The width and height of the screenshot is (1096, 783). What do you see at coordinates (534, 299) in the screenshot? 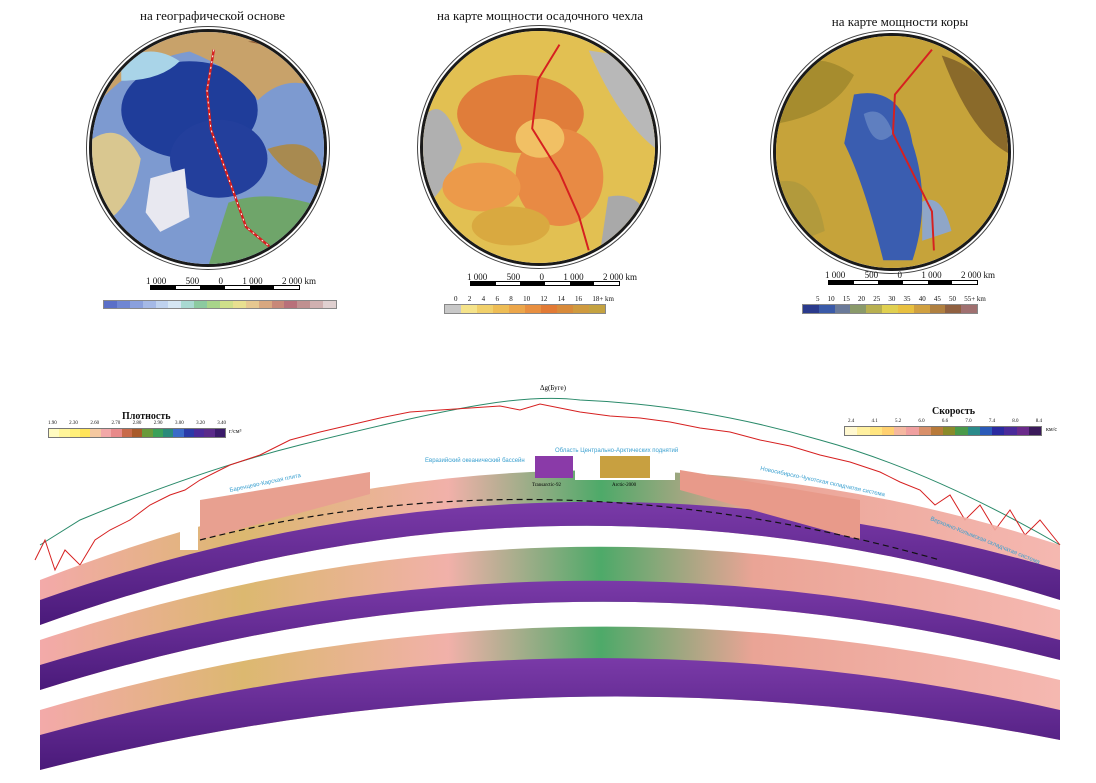
I see `sediment-legend-labels: 0 2 4 6 8 10 12 14 16 18+ km` at bounding box center [534, 299].